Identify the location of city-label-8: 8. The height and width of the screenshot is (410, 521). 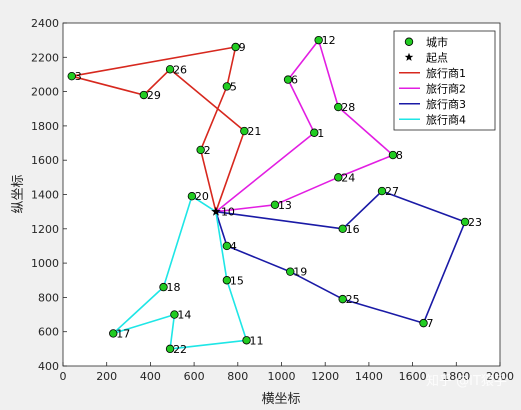
(399, 155).